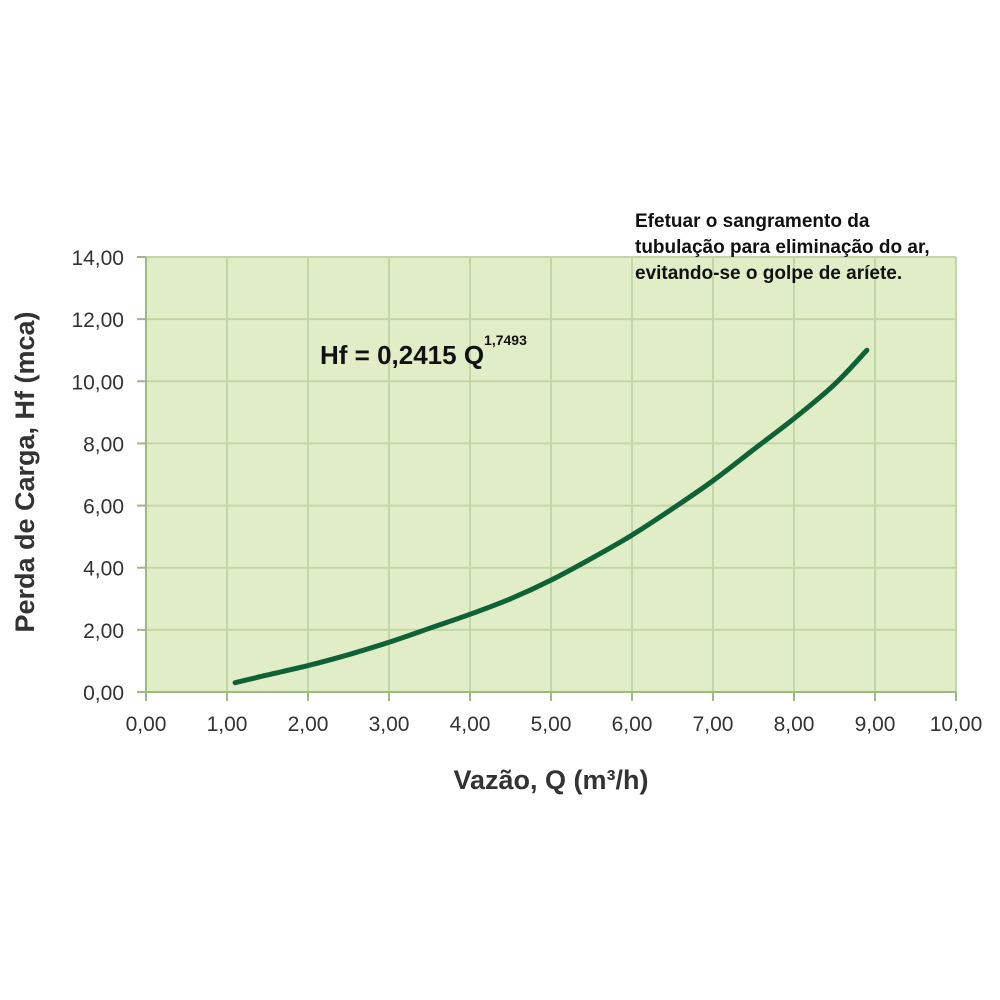 The height and width of the screenshot is (1000, 1000). What do you see at coordinates (97, 258) in the screenshot?
I see `y-tick-label: 14,00` at bounding box center [97, 258].